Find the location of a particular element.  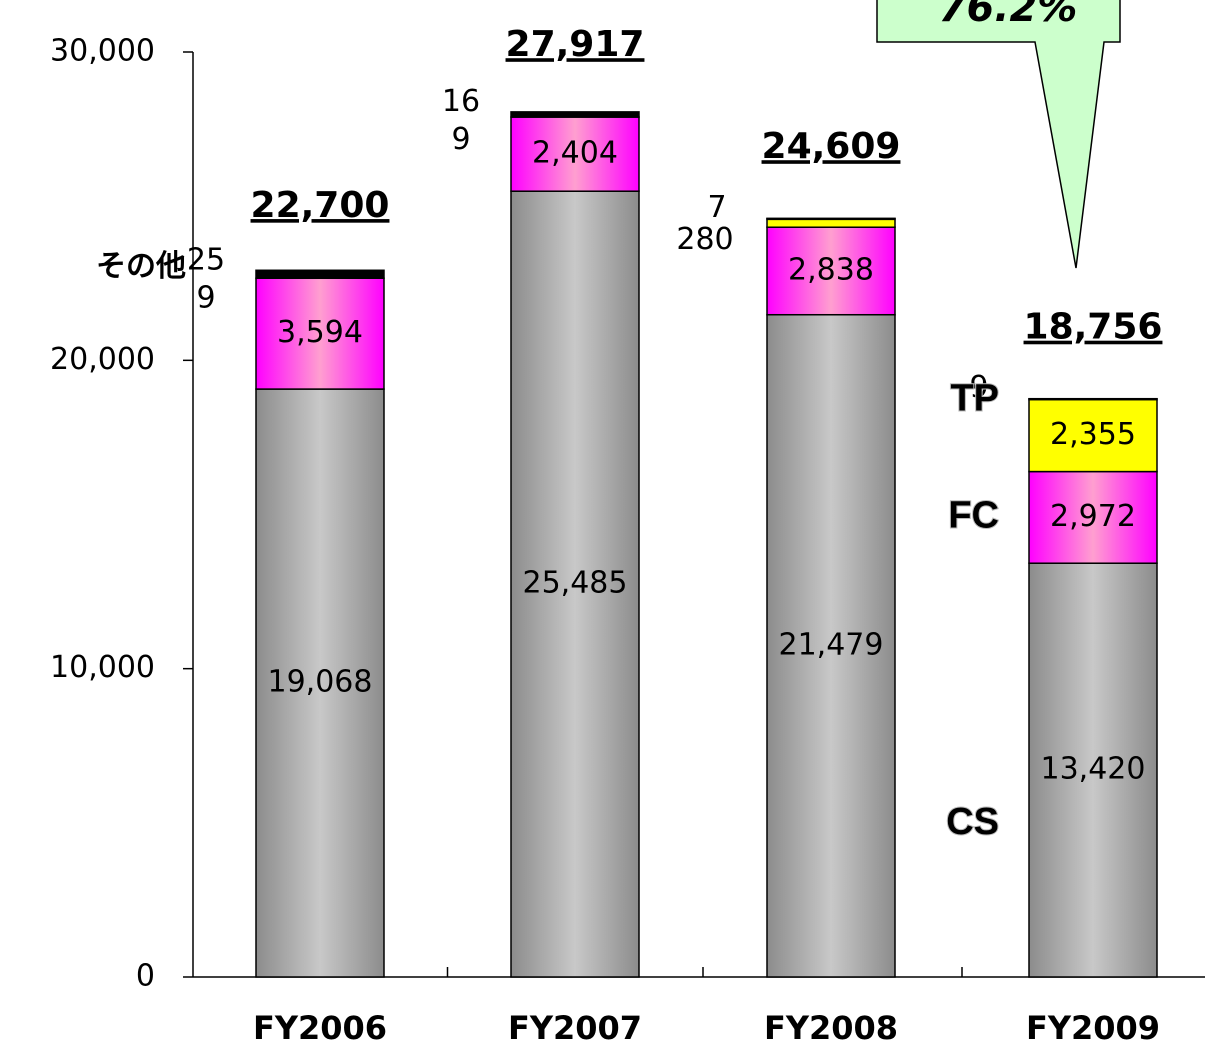

data-label-line: 25 is located at coordinates (206, 259).